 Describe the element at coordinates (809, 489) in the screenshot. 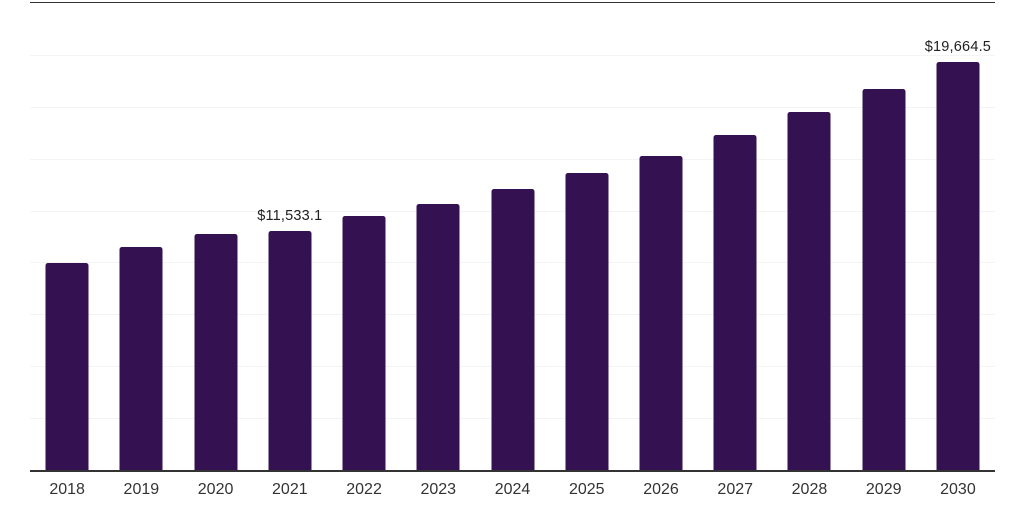

I see `x-tick-2028: 2028` at that location.